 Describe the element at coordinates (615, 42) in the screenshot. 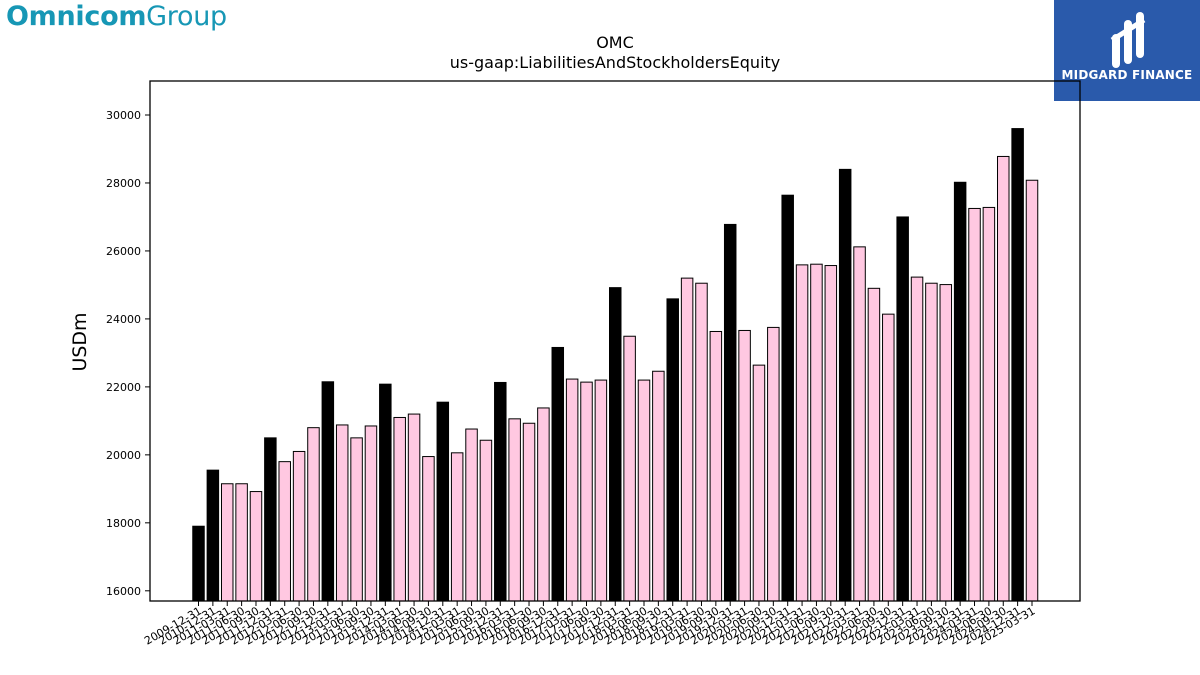

I see `chart-title: OMC` at that location.